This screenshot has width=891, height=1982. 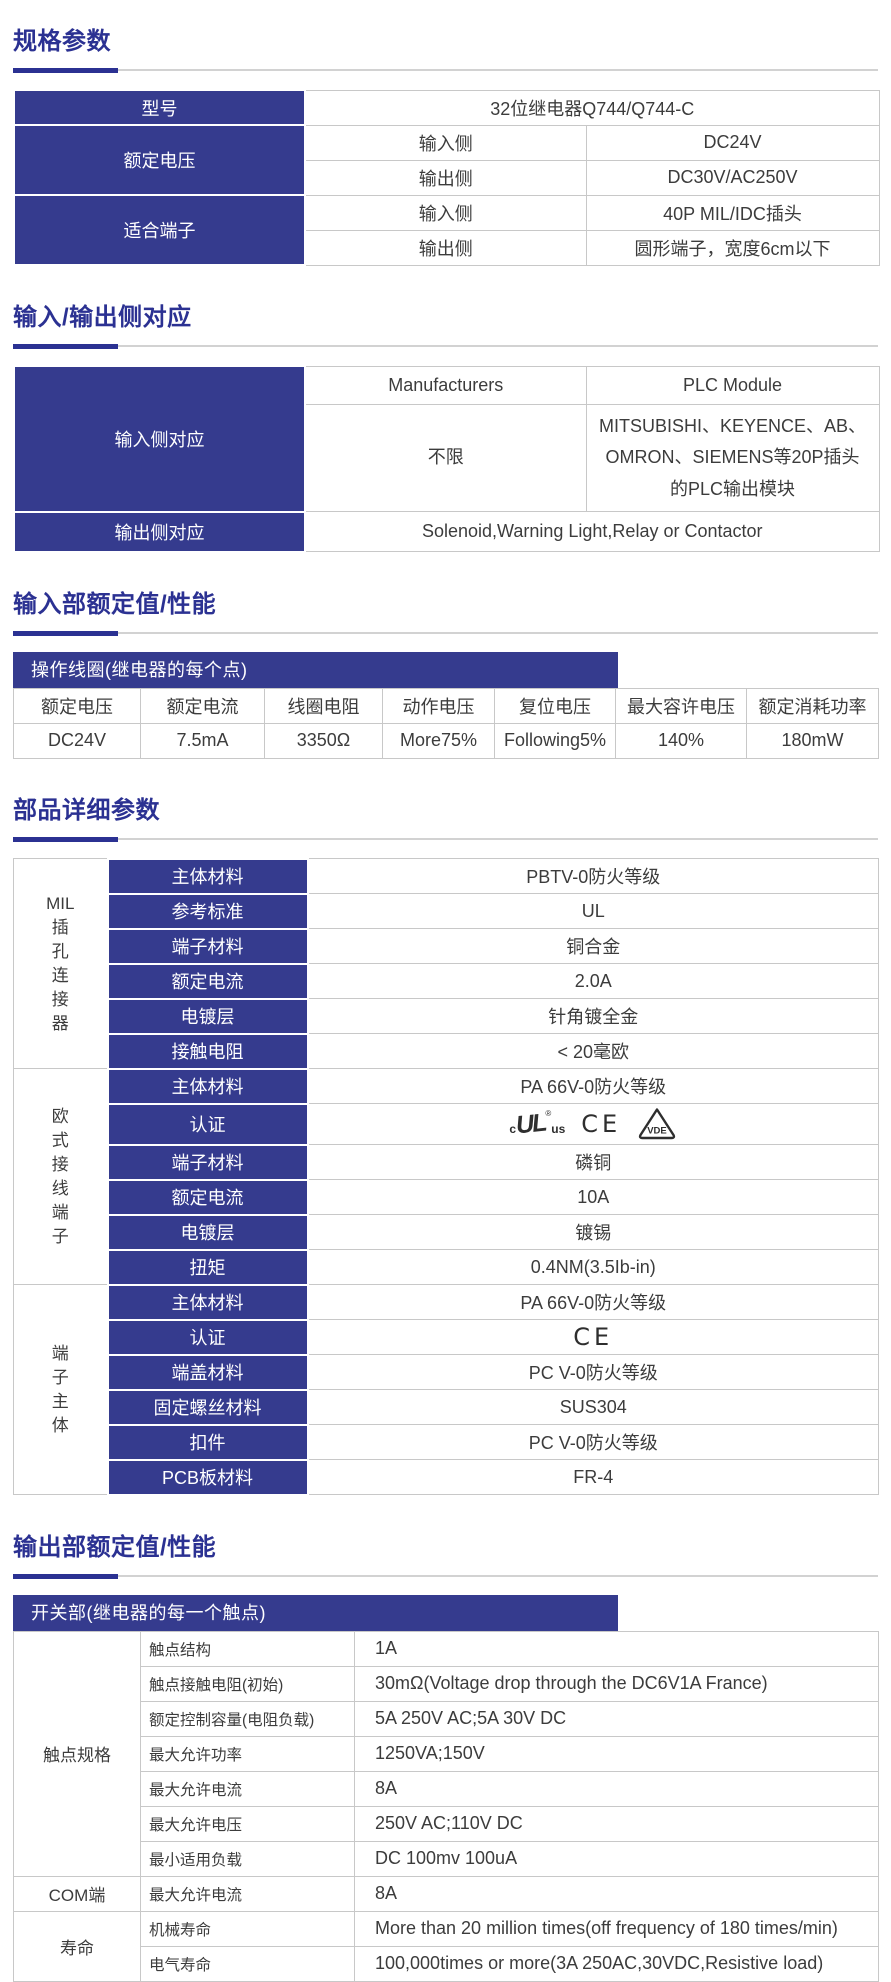 What do you see at coordinates (202, 740) in the screenshot?
I see `coil-value-cell: 7.5mA` at bounding box center [202, 740].